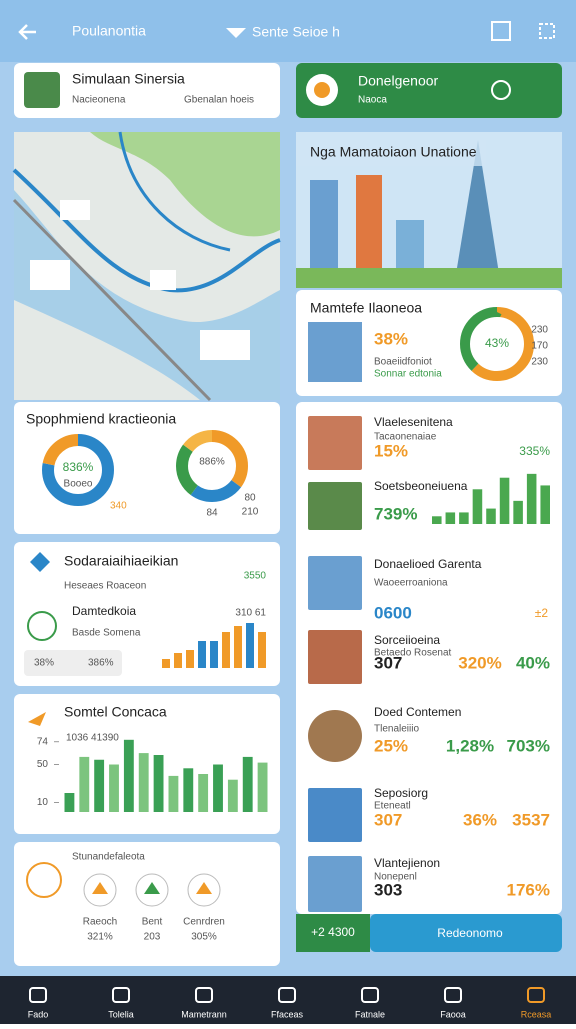 The width and height of the screenshot is (576, 1029). What do you see at coordinates (396, 729) in the screenshot?
I see `row-subtitle: Tlenaleiiio` at bounding box center [396, 729].